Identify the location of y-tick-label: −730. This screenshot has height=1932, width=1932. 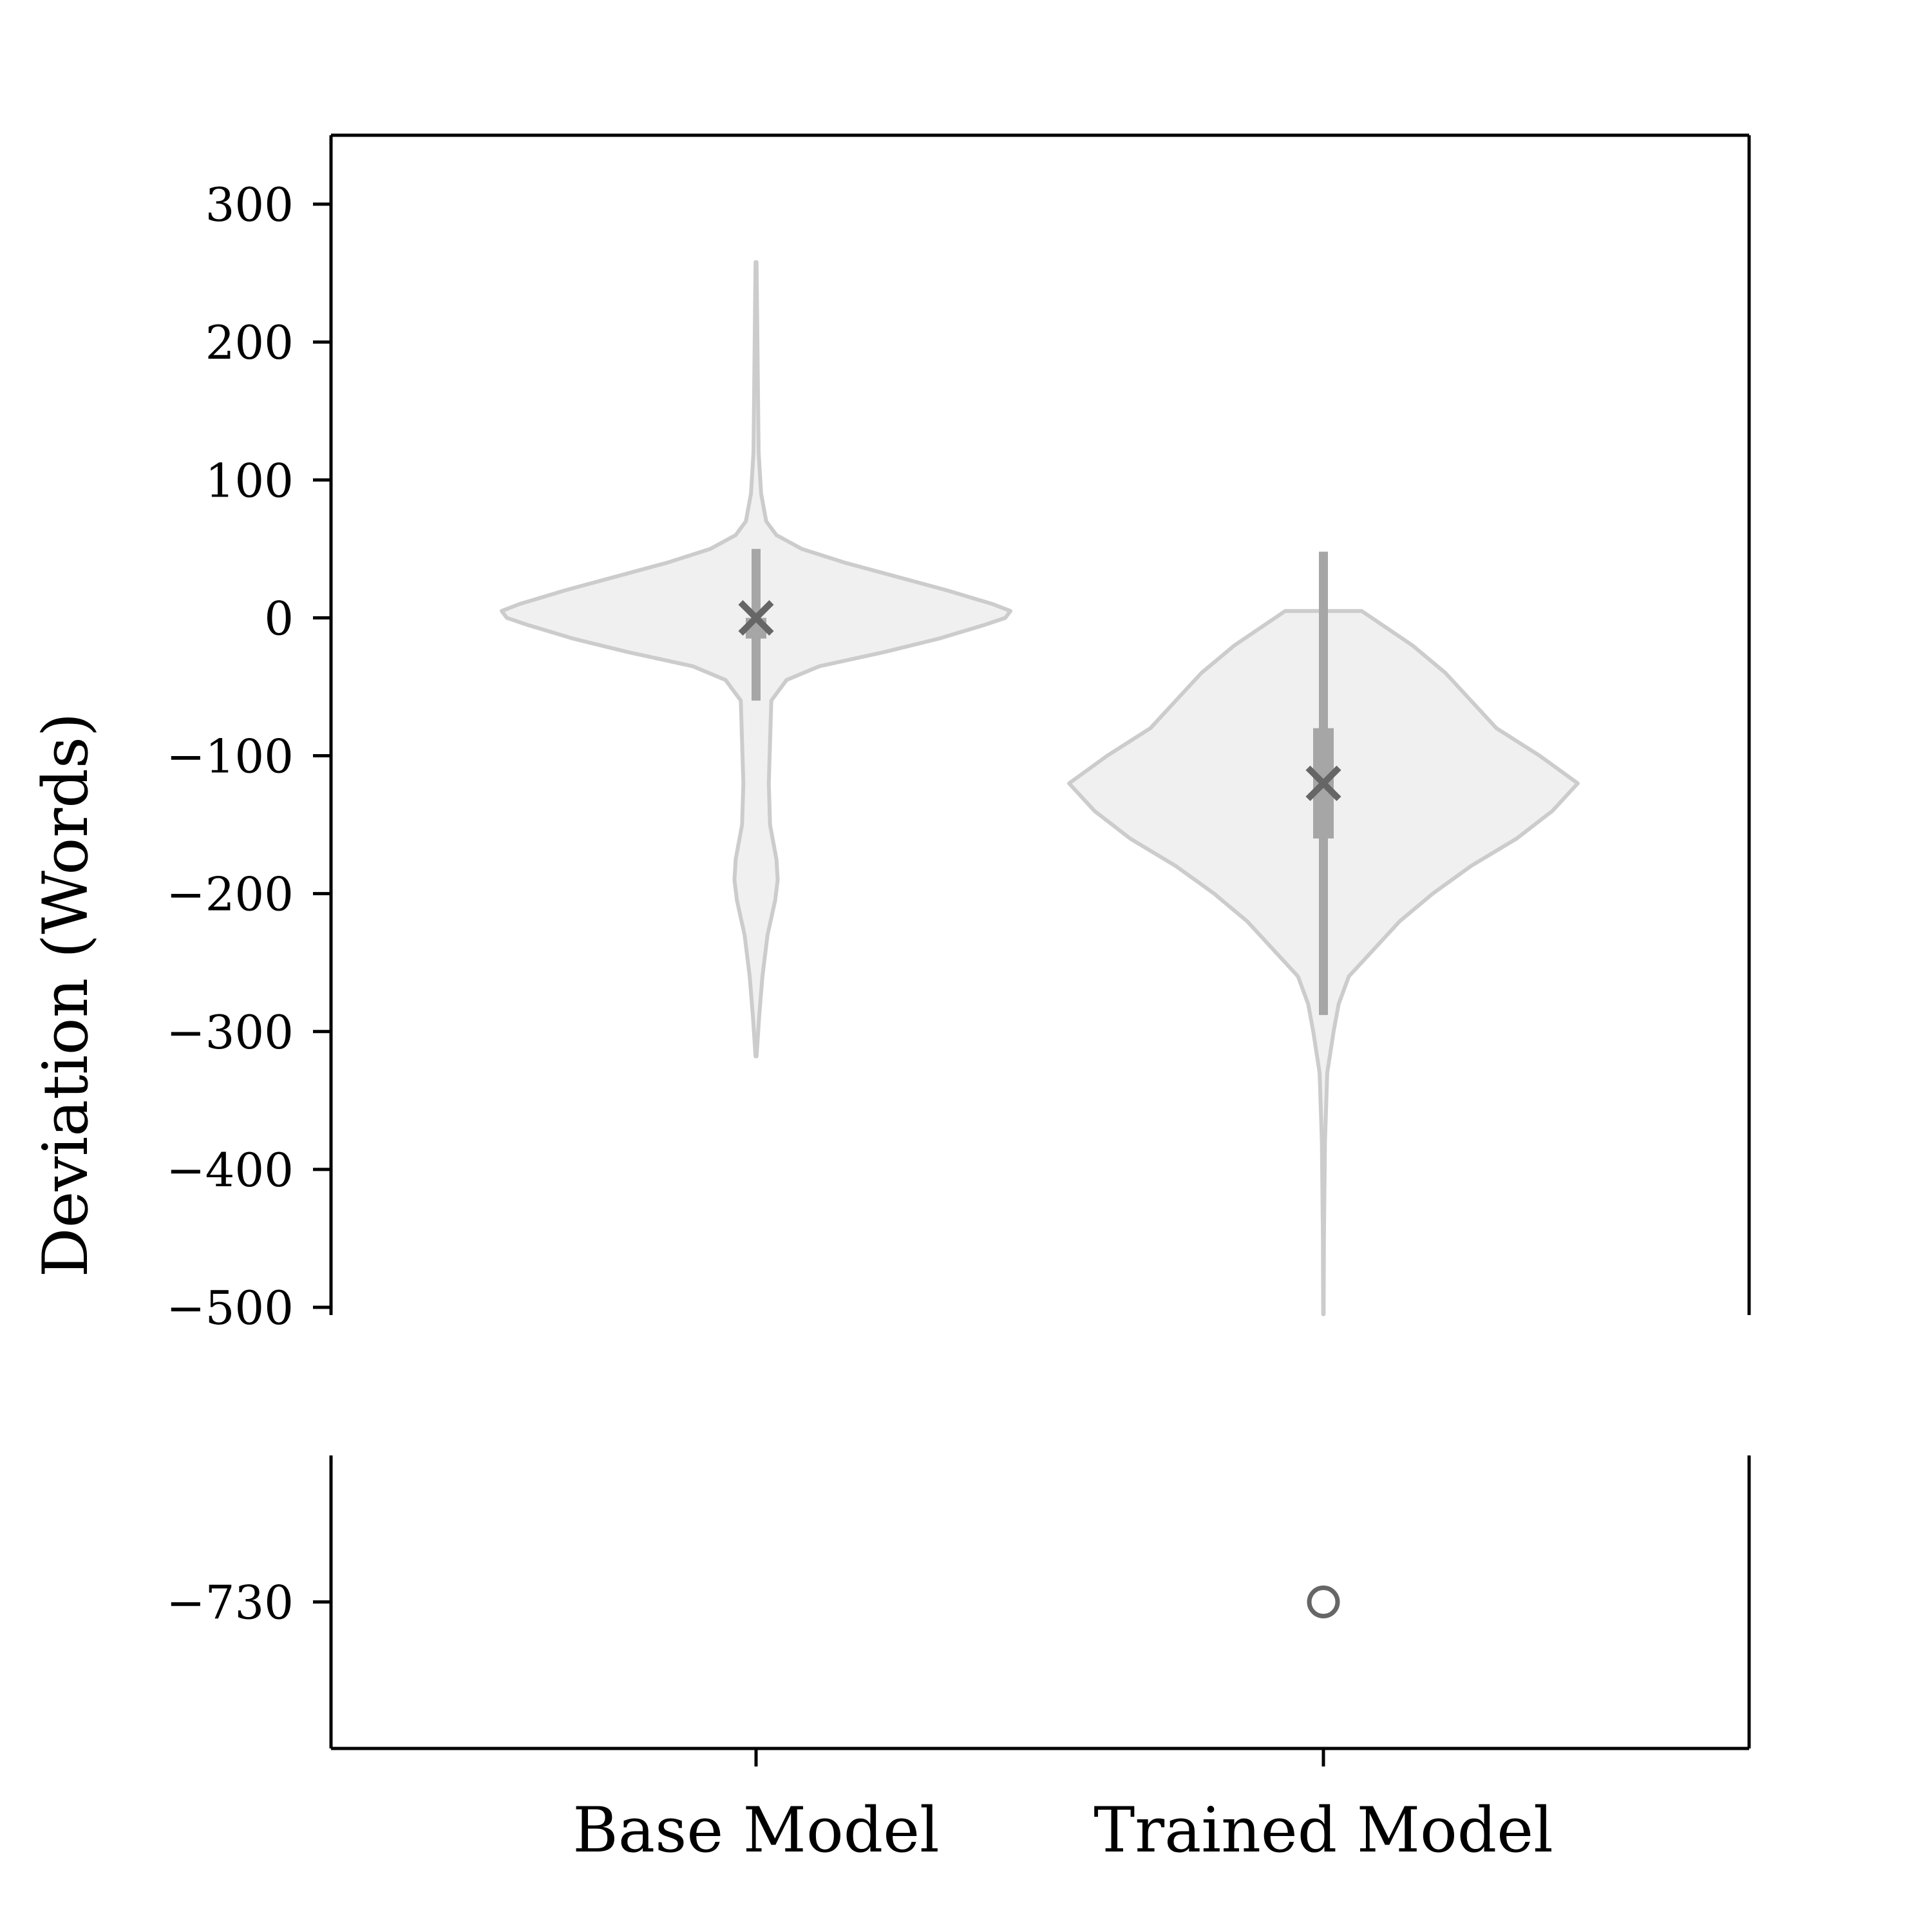
(230, 1603).